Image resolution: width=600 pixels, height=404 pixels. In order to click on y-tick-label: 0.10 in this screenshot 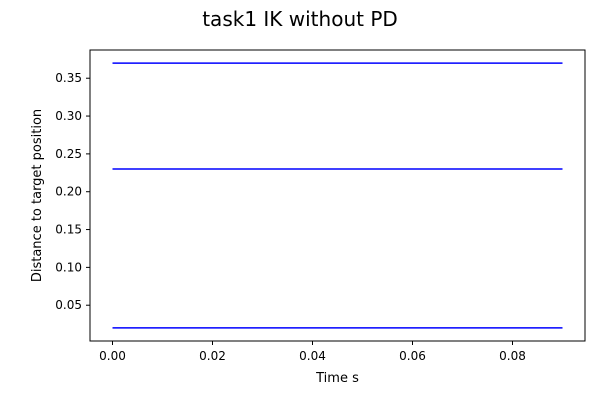, I will do `click(68, 267)`.